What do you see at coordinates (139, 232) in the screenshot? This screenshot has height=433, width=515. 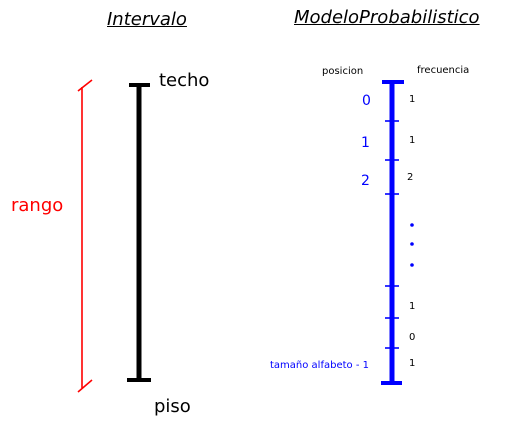 I see `interval-bar` at bounding box center [139, 232].